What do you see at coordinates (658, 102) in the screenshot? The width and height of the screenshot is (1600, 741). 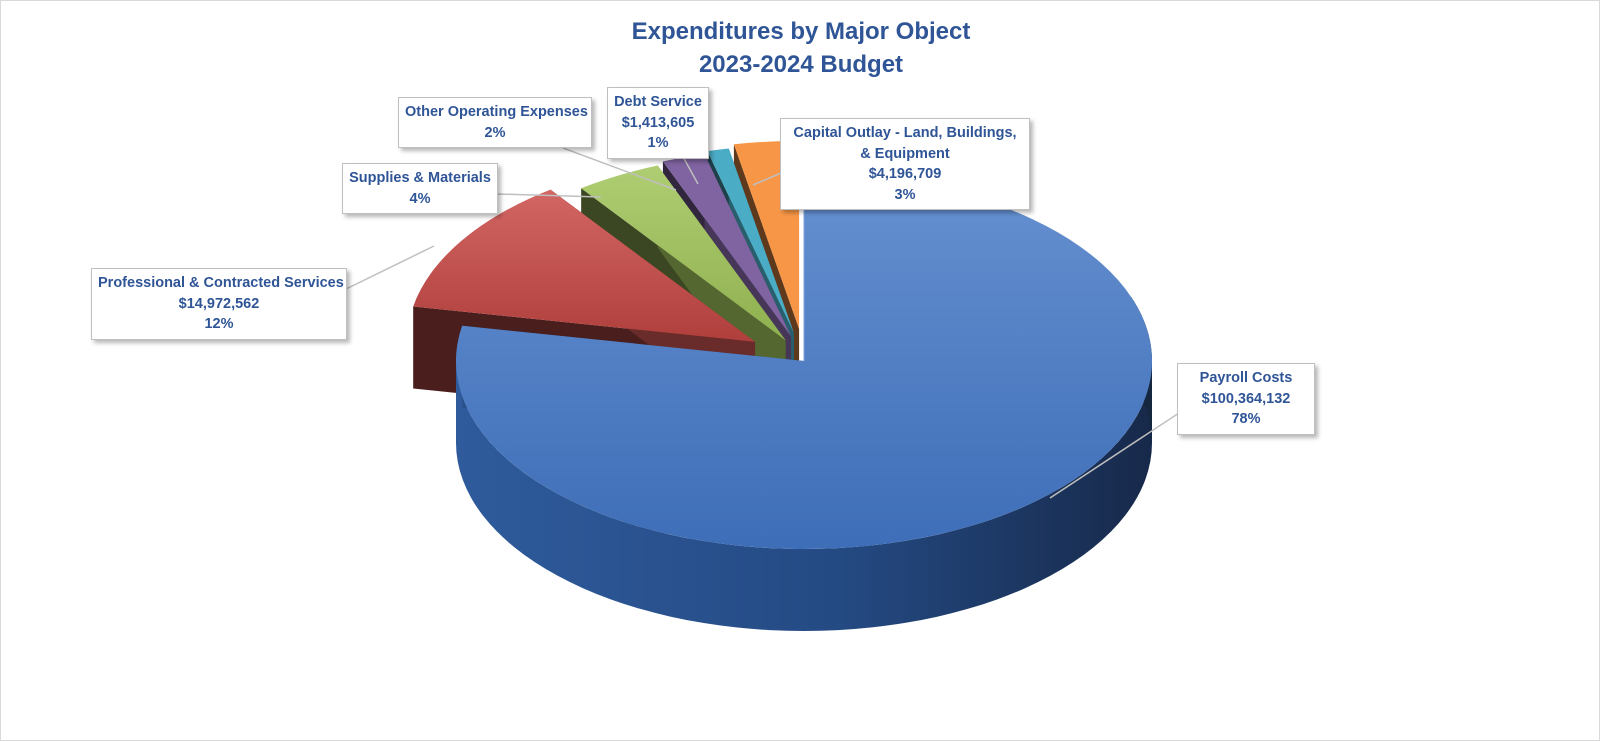 I see `callout-label: Debt Service` at bounding box center [658, 102].